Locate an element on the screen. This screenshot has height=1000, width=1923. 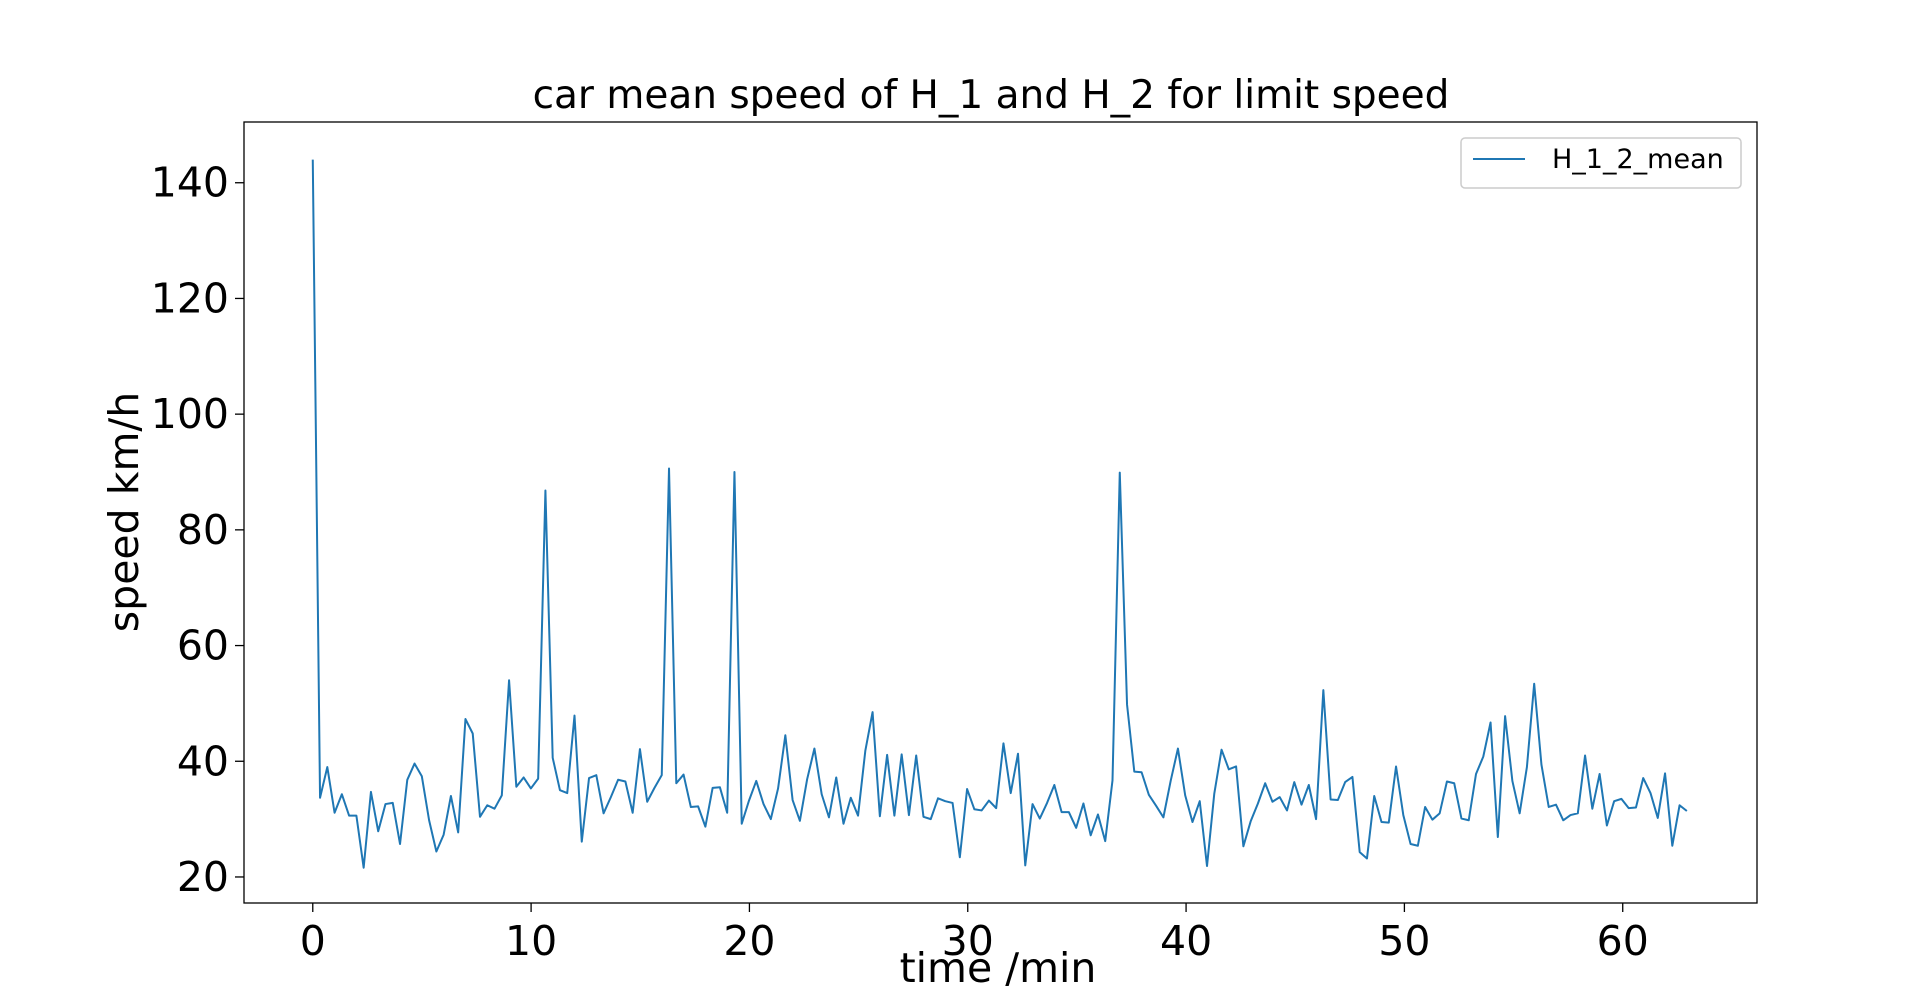
x-tick-label: 50 is located at coordinates (1404, 941).